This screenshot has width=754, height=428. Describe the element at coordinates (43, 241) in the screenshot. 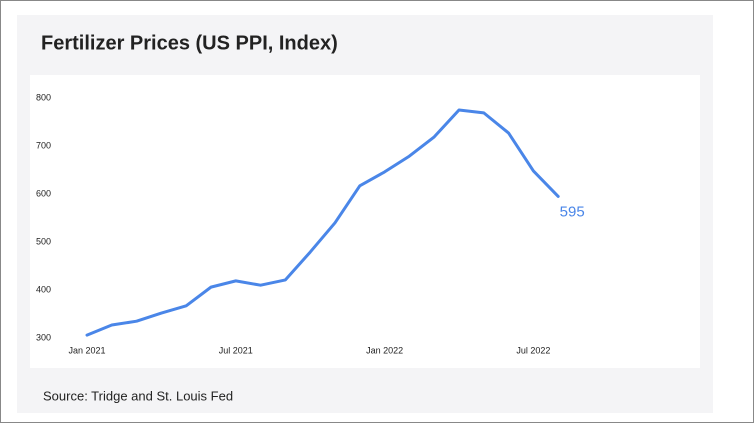

I see `y-tick-label: 500` at that location.